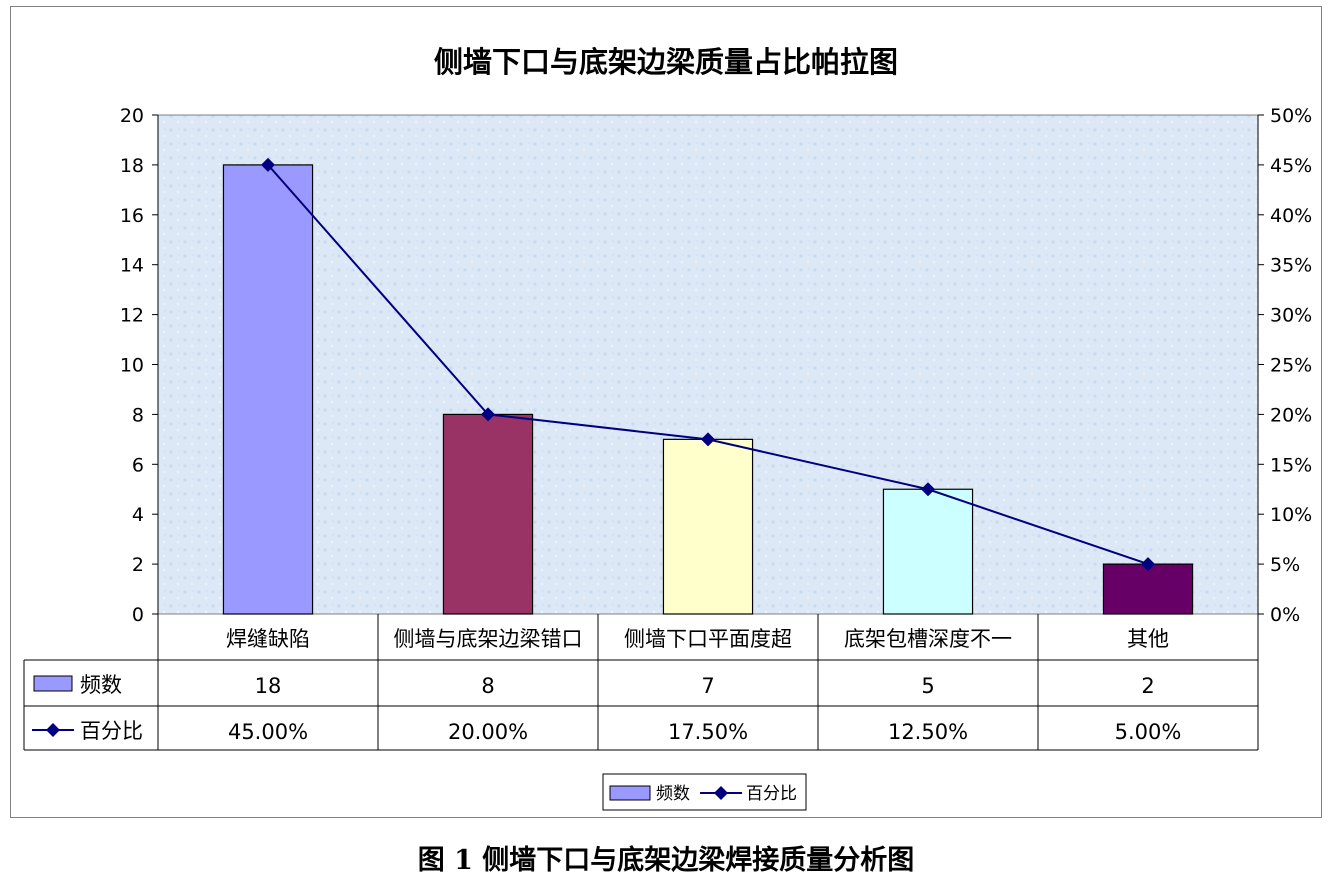  What do you see at coordinates (704, 792) in the screenshot?
I see `legend: 频数 百分比` at bounding box center [704, 792].